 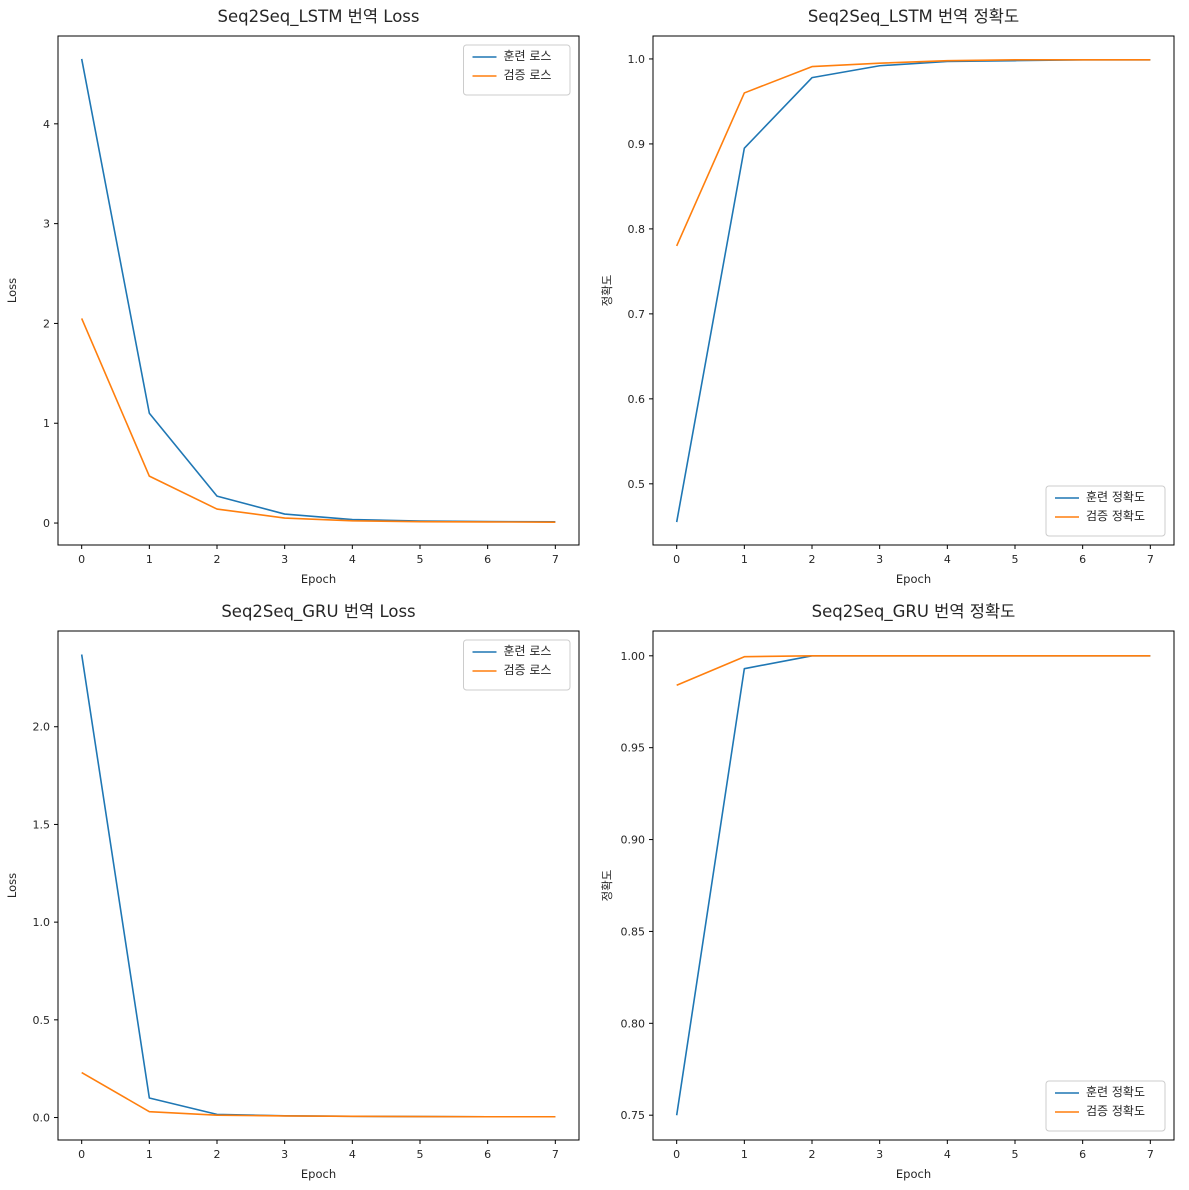 I want to click on y-tick-label: 0.90, so click(x=632, y=840).